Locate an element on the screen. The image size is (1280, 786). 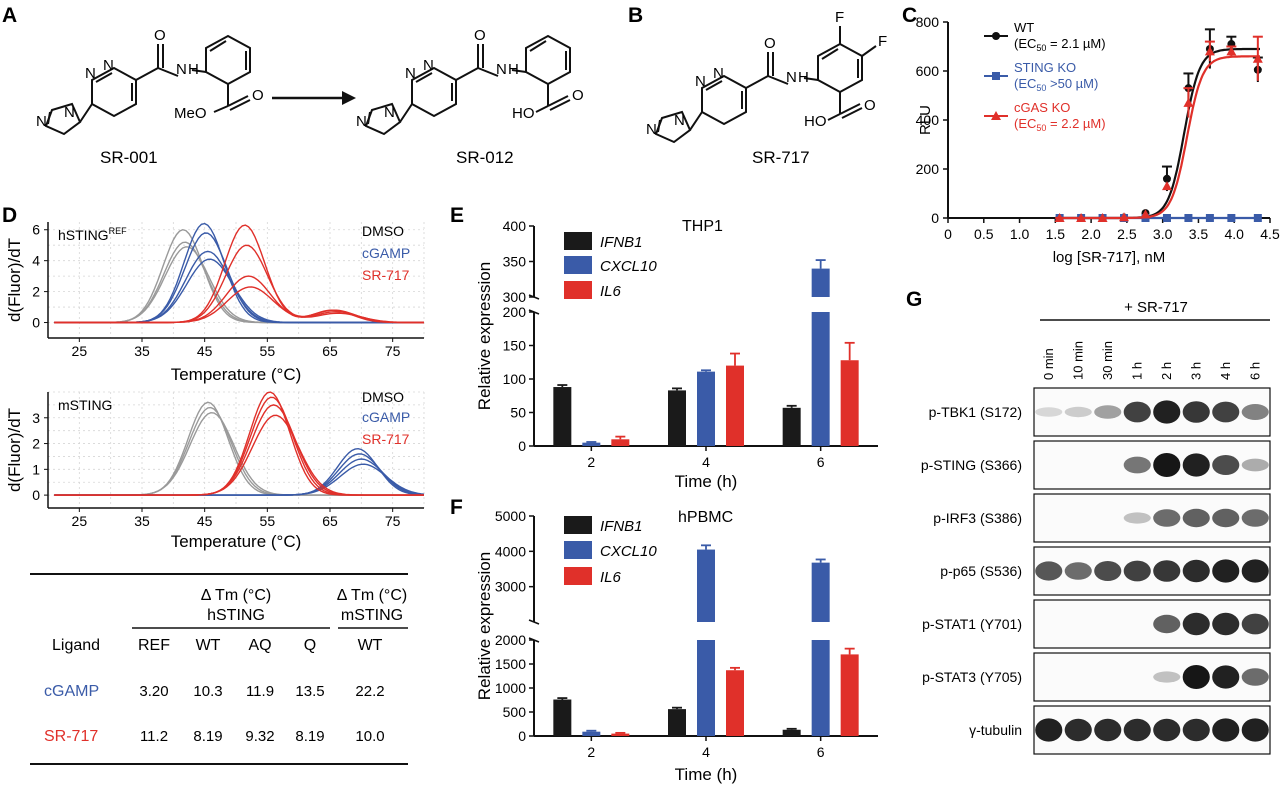
legend-e-ifnb1: IFNB1 is located at coordinates (621, 242).